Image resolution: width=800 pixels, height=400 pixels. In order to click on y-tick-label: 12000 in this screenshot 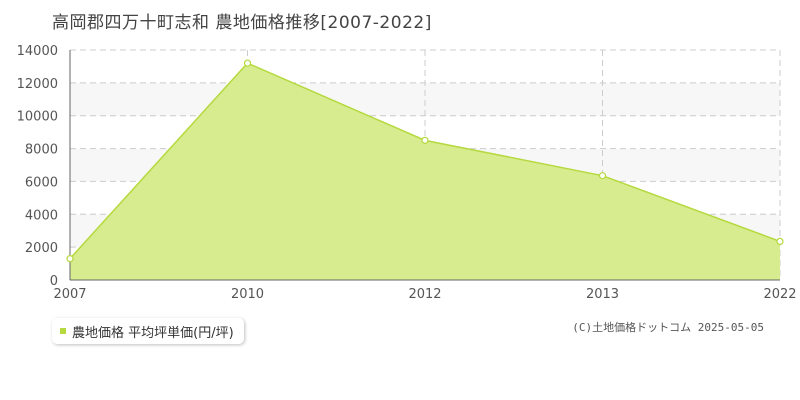, I will do `click(37, 84)`.